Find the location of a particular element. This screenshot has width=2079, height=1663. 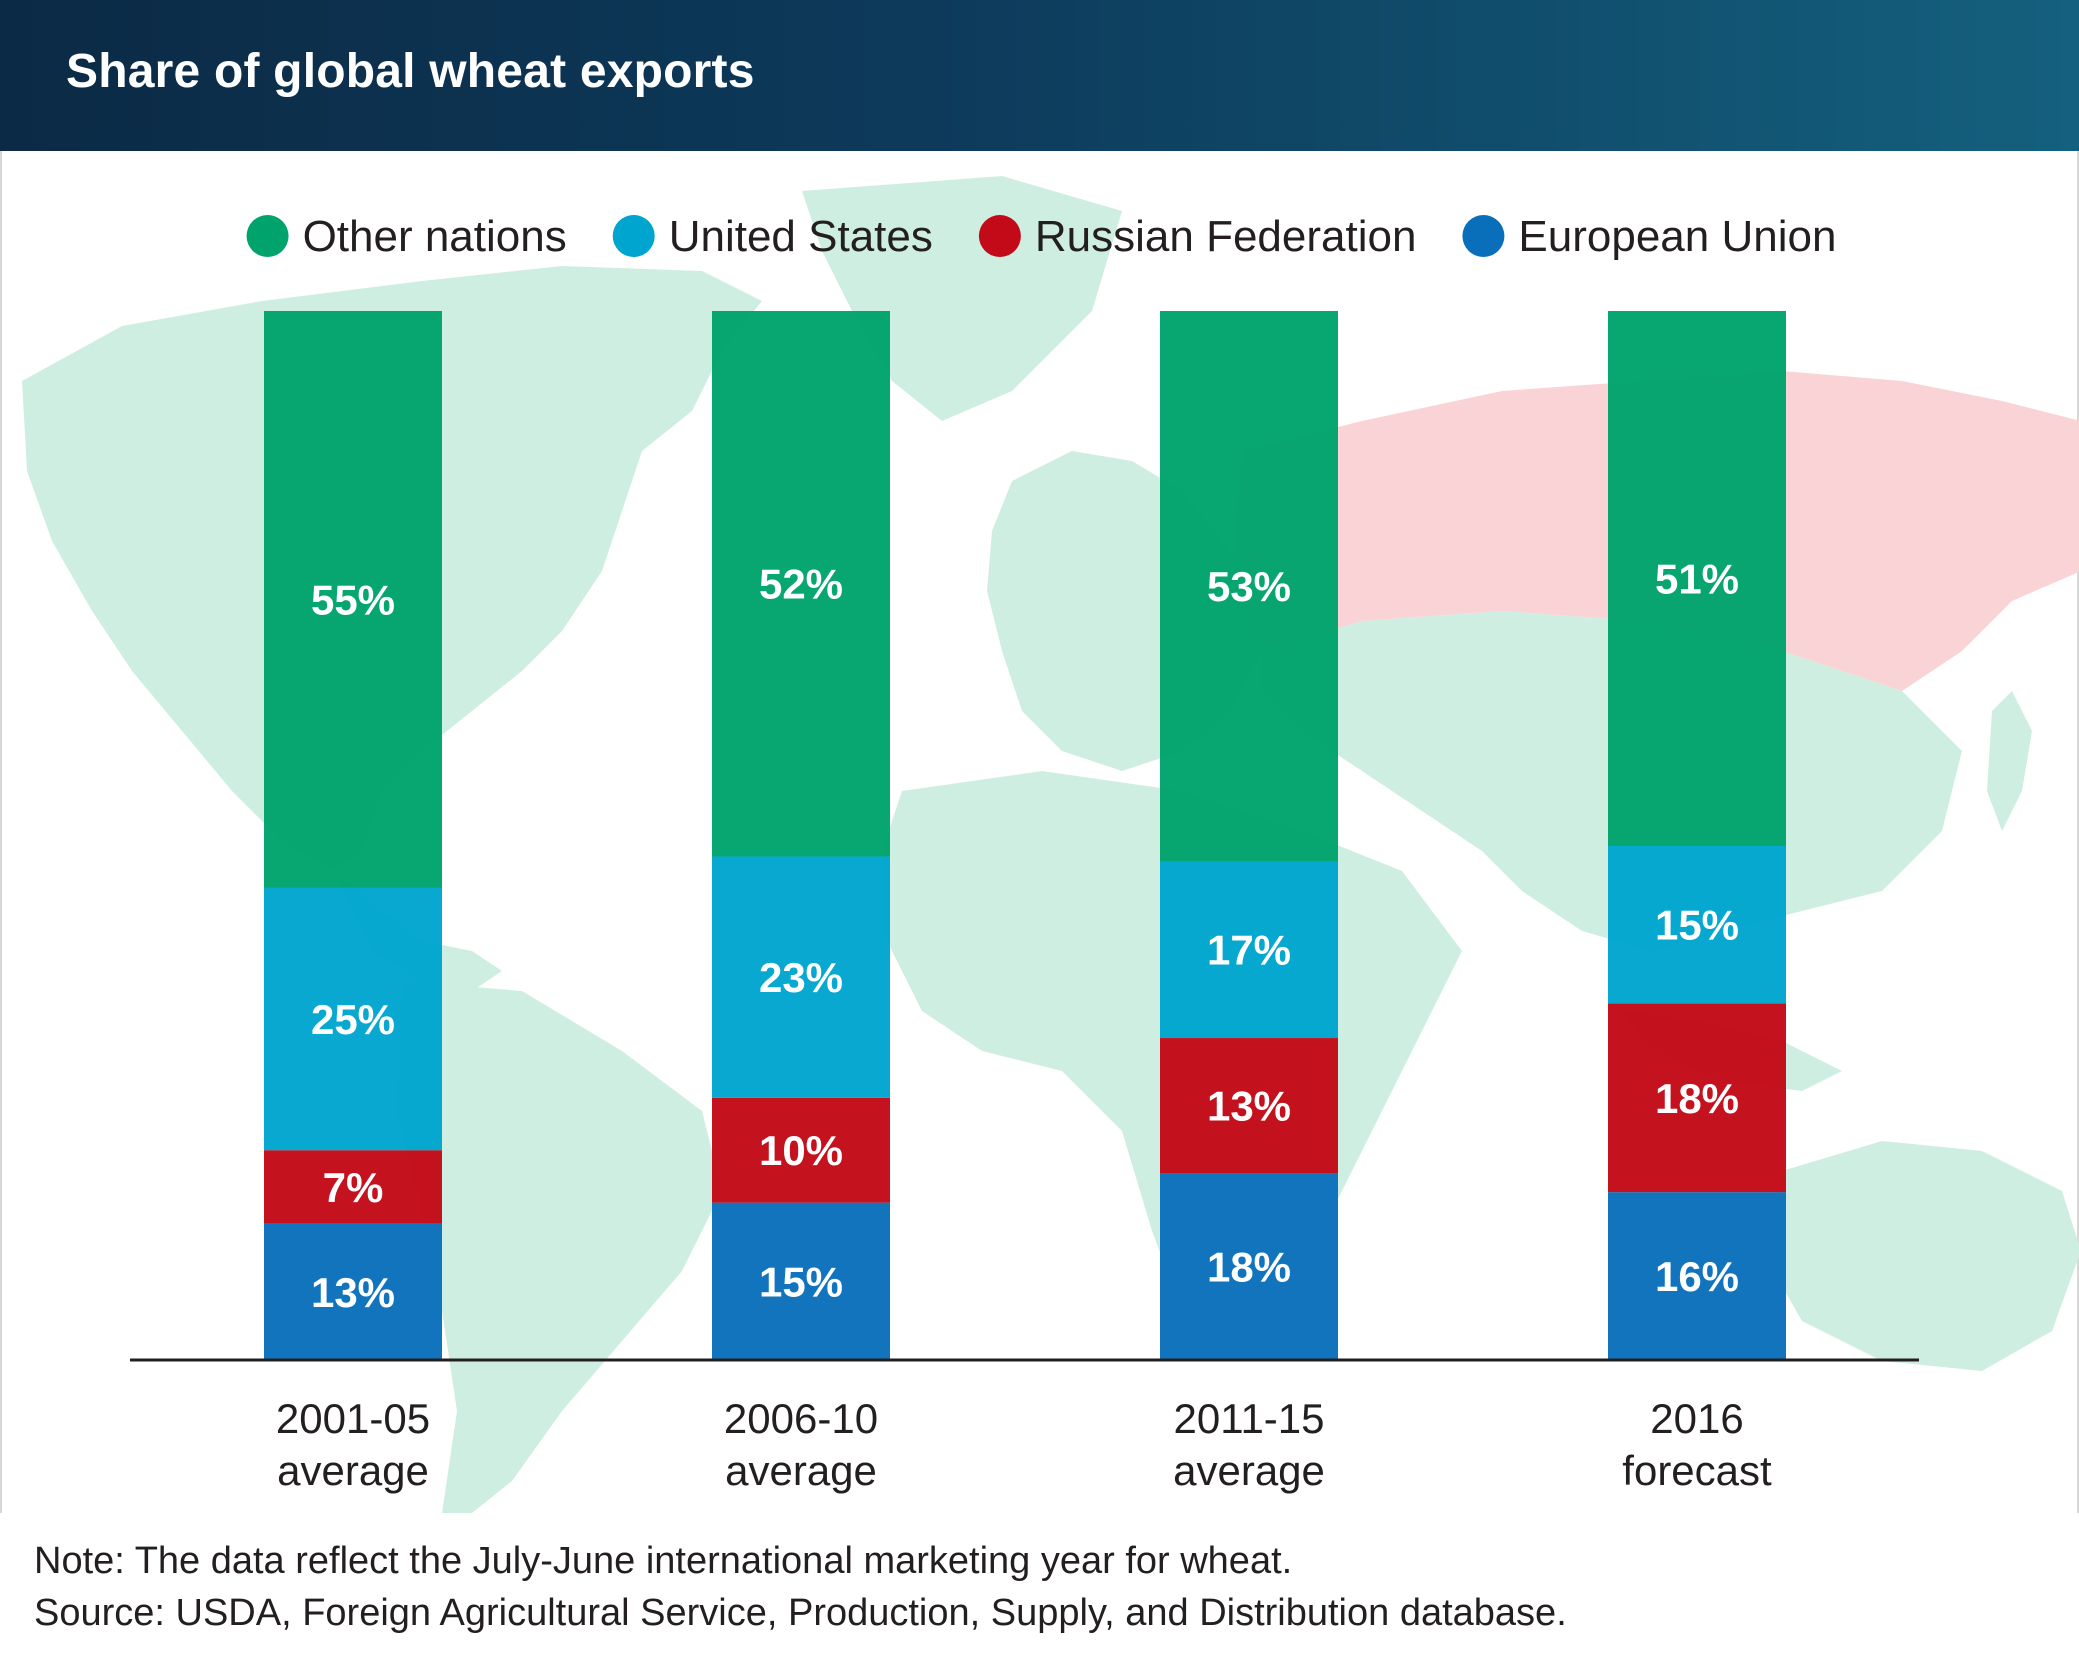

legend-item-united-states: United States is located at coordinates (772, 236).